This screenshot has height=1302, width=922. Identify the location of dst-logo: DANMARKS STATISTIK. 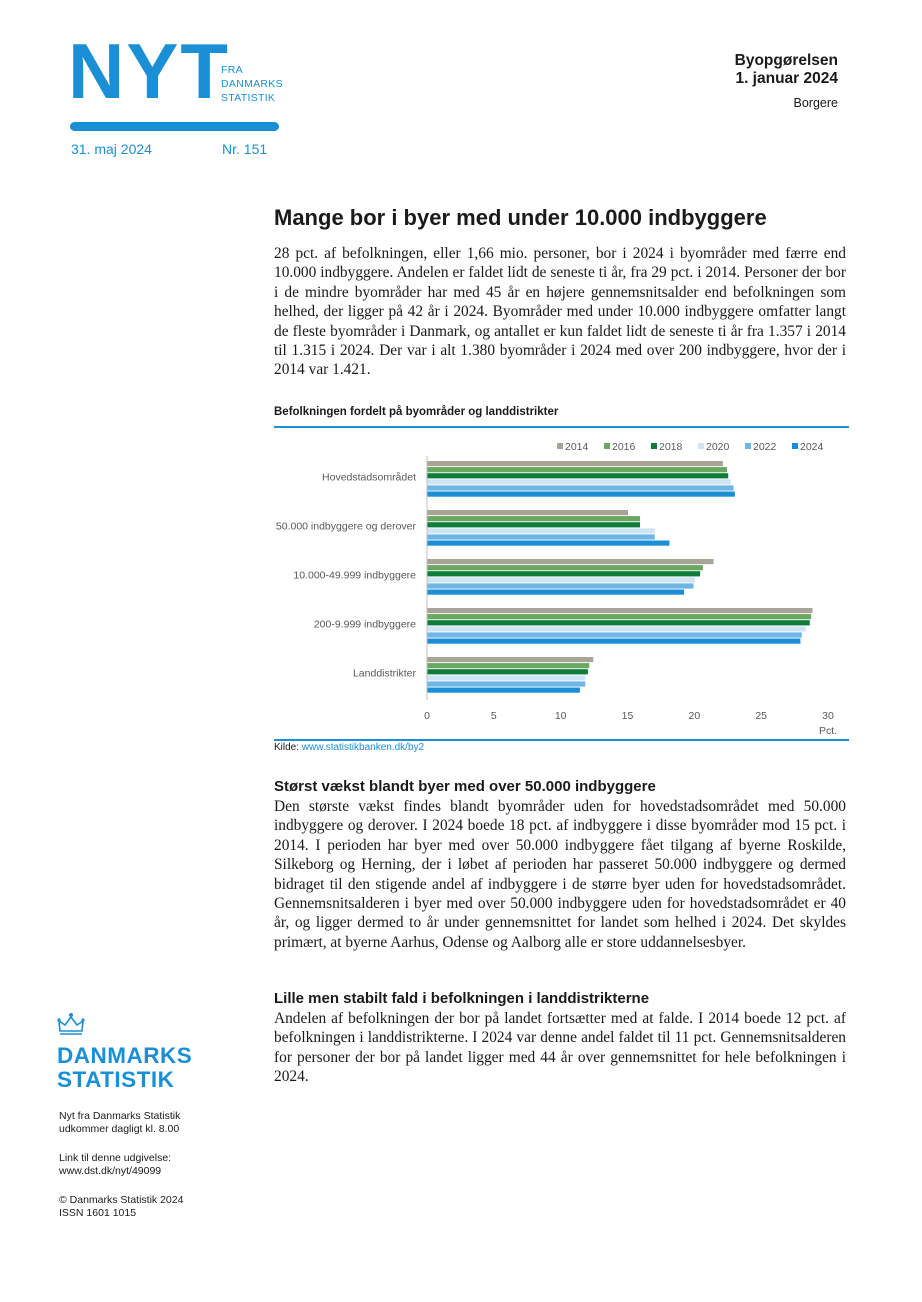
(124, 1068).